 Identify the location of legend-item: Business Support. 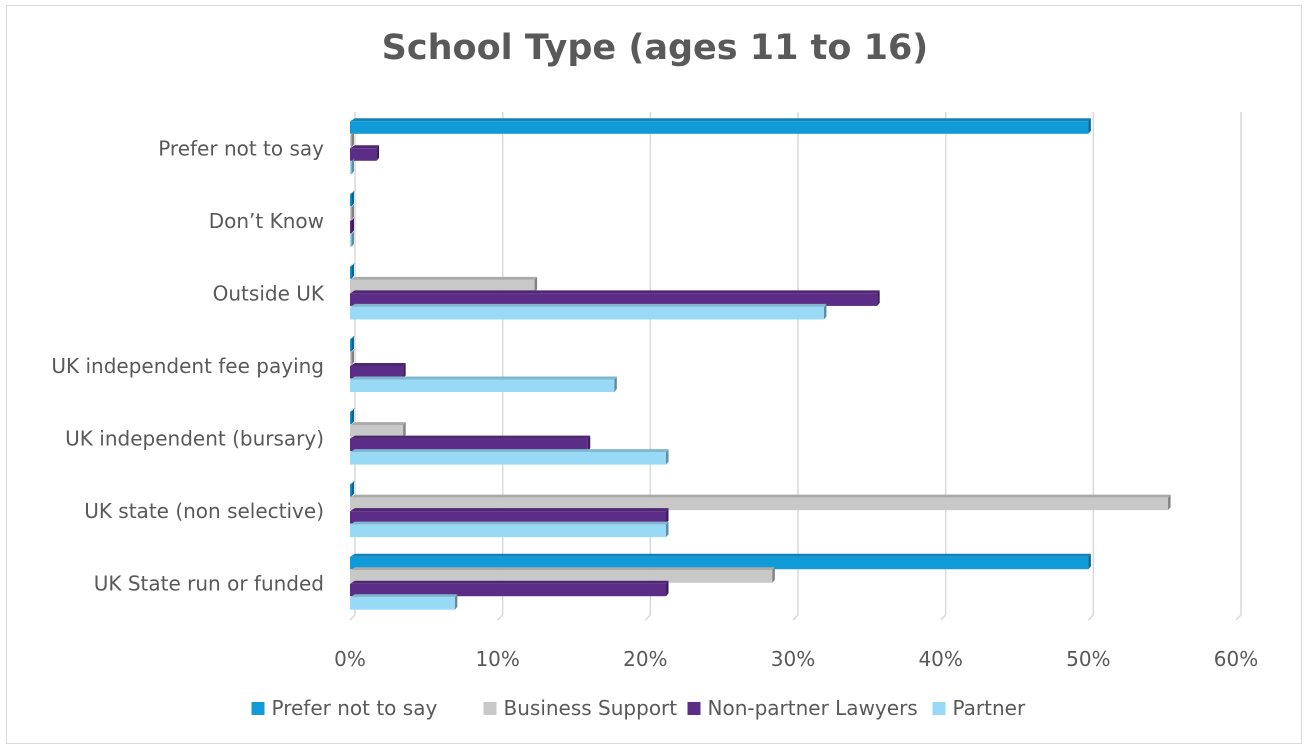
(580, 708).